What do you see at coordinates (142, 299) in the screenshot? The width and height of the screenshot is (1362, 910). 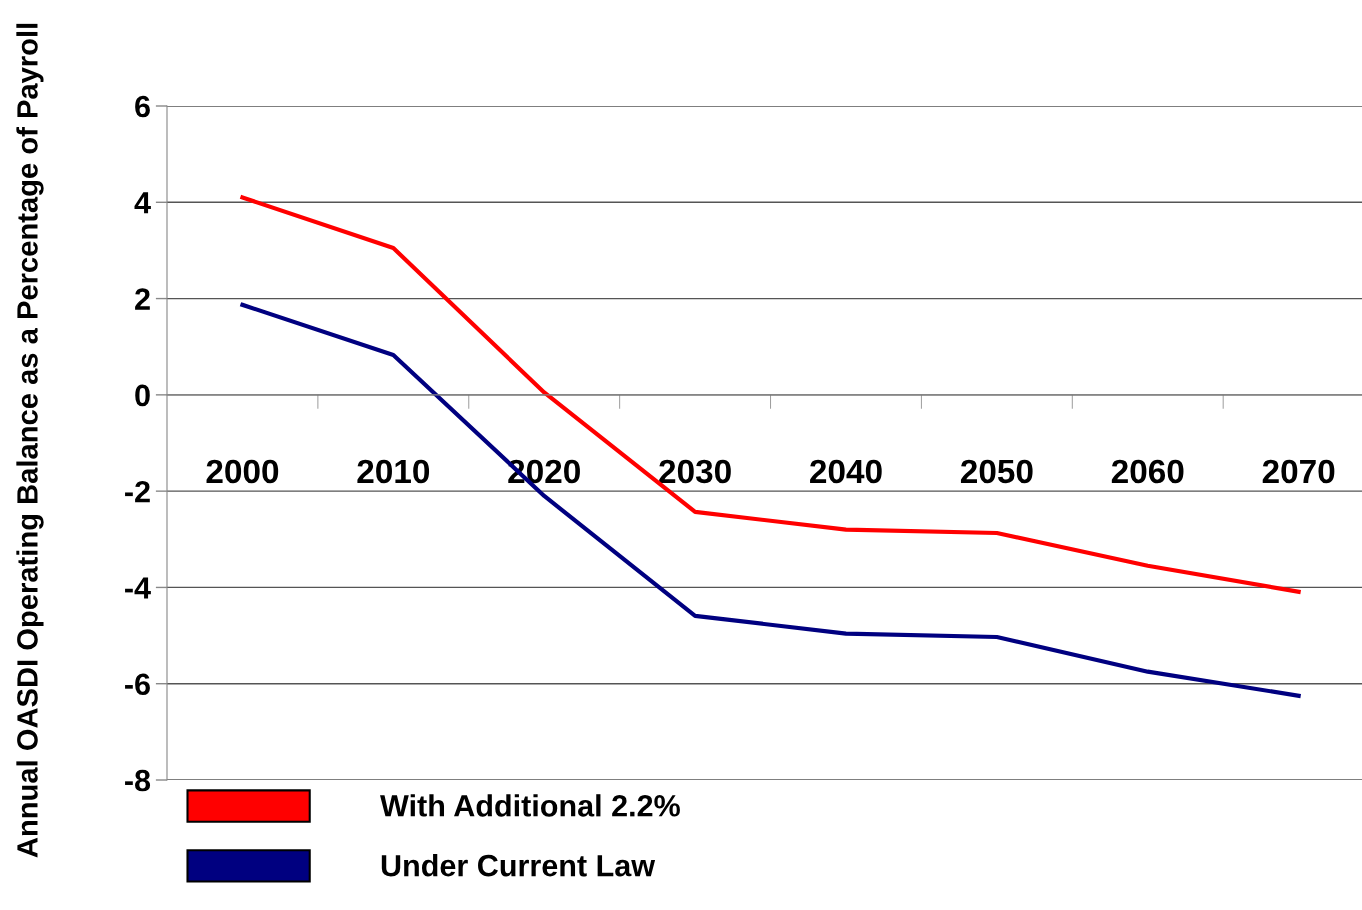 I see `y-tick-label: 2` at bounding box center [142, 299].